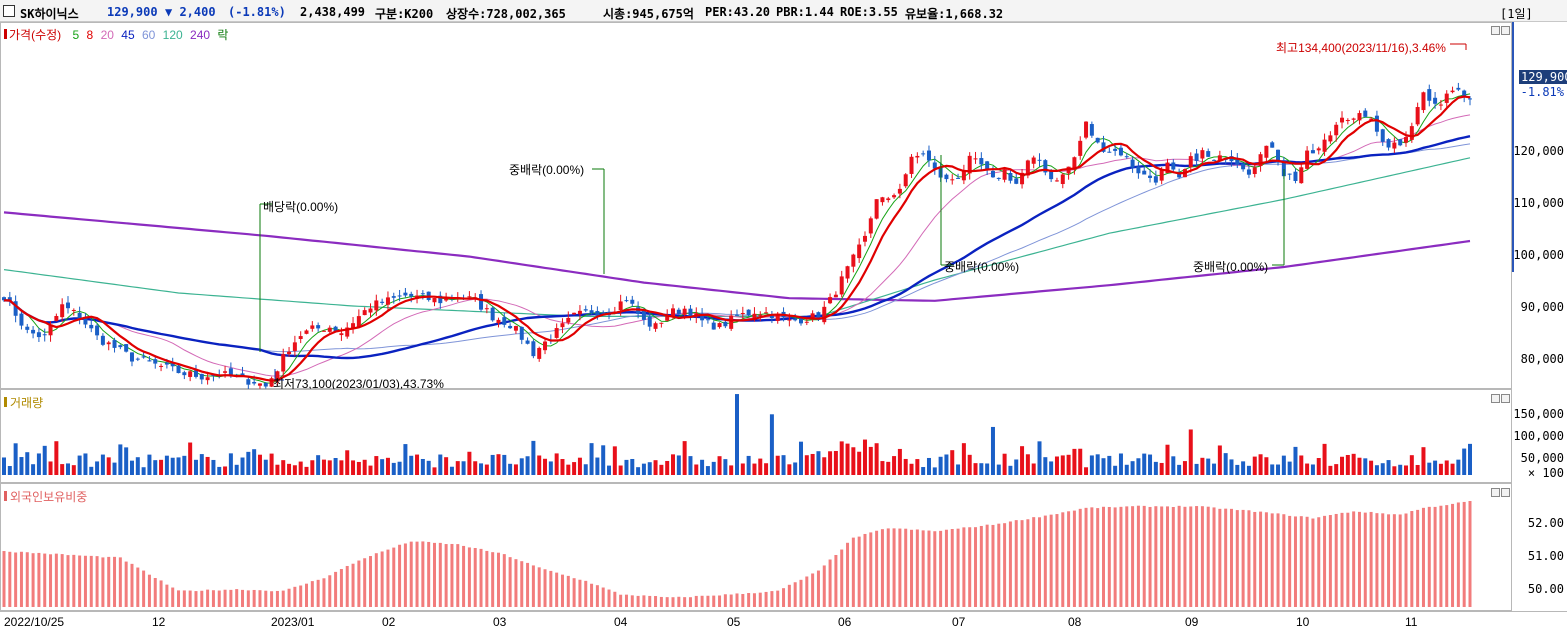 This screenshot has width=1567, height=630. What do you see at coordinates (25, 402) in the screenshot?
I see `volume-legend: 거래량` at bounding box center [25, 402].